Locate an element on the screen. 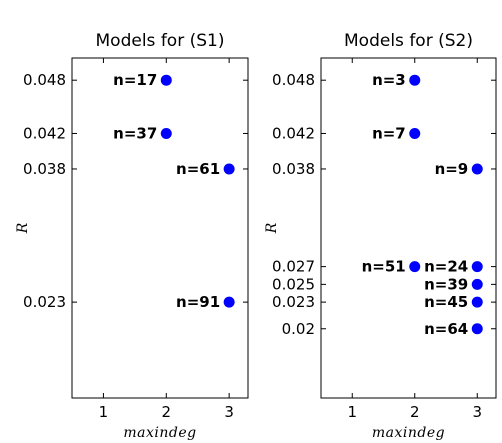 The width and height of the screenshot is (502, 443). data-label: n=39 is located at coordinates (446, 284).